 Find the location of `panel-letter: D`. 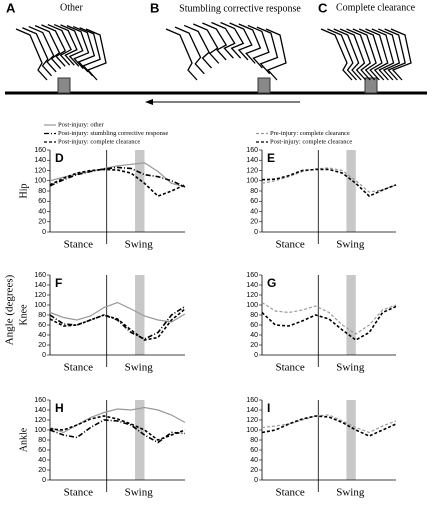

panel-letter: D is located at coordinates (59, 158).